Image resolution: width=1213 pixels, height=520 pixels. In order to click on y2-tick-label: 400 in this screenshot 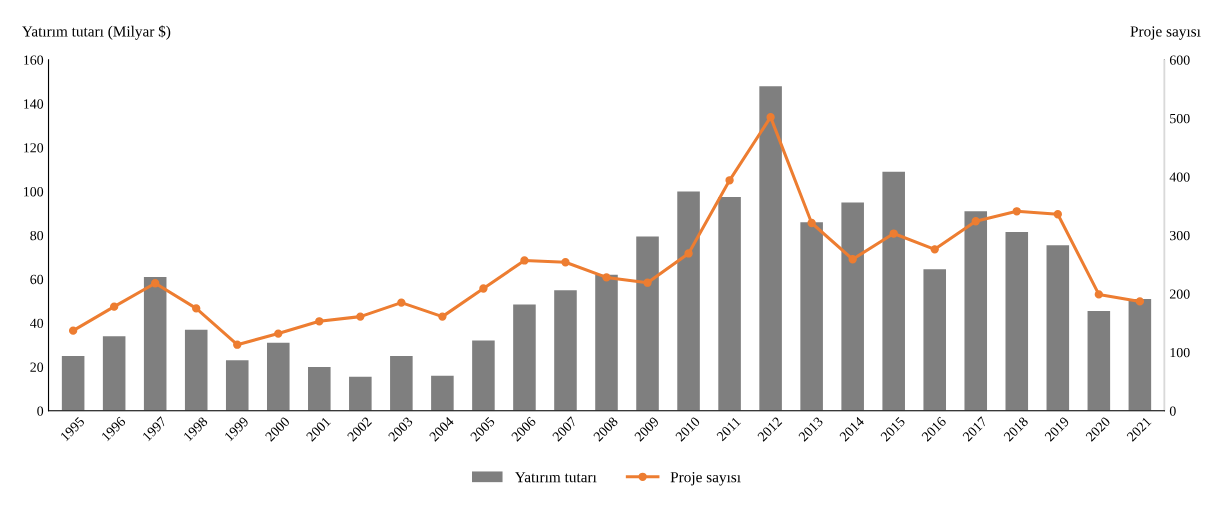, I will do `click(1179, 177)`.